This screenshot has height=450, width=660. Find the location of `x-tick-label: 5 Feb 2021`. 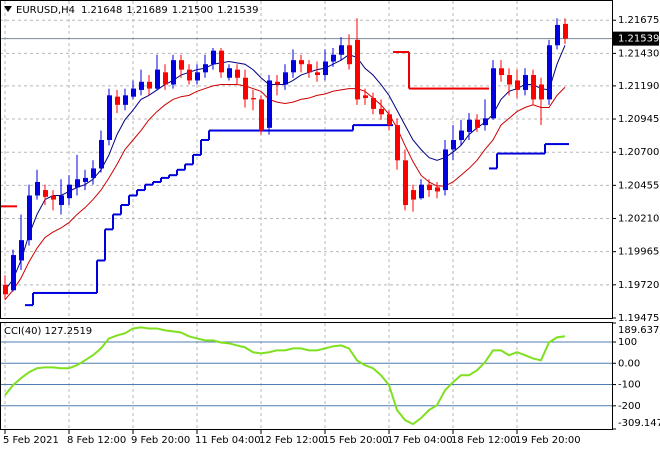

x-tick-label: 5 Feb 2021 is located at coordinates (31, 440).